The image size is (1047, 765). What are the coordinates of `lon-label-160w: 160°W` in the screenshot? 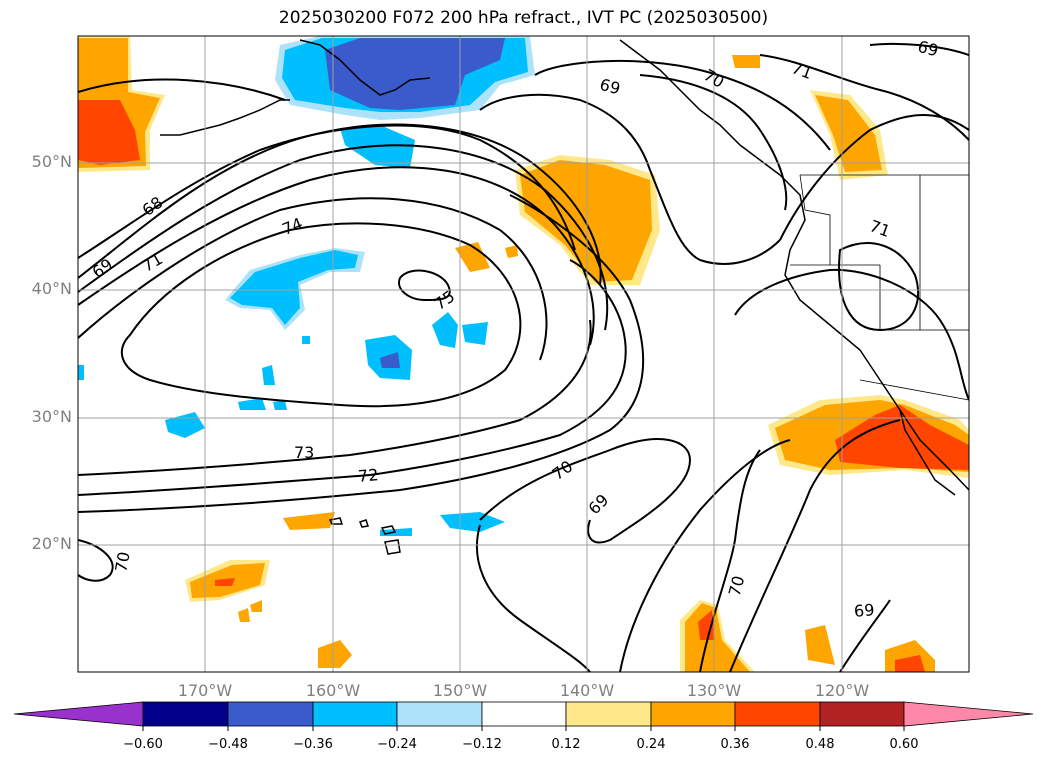 It's located at (333, 690).